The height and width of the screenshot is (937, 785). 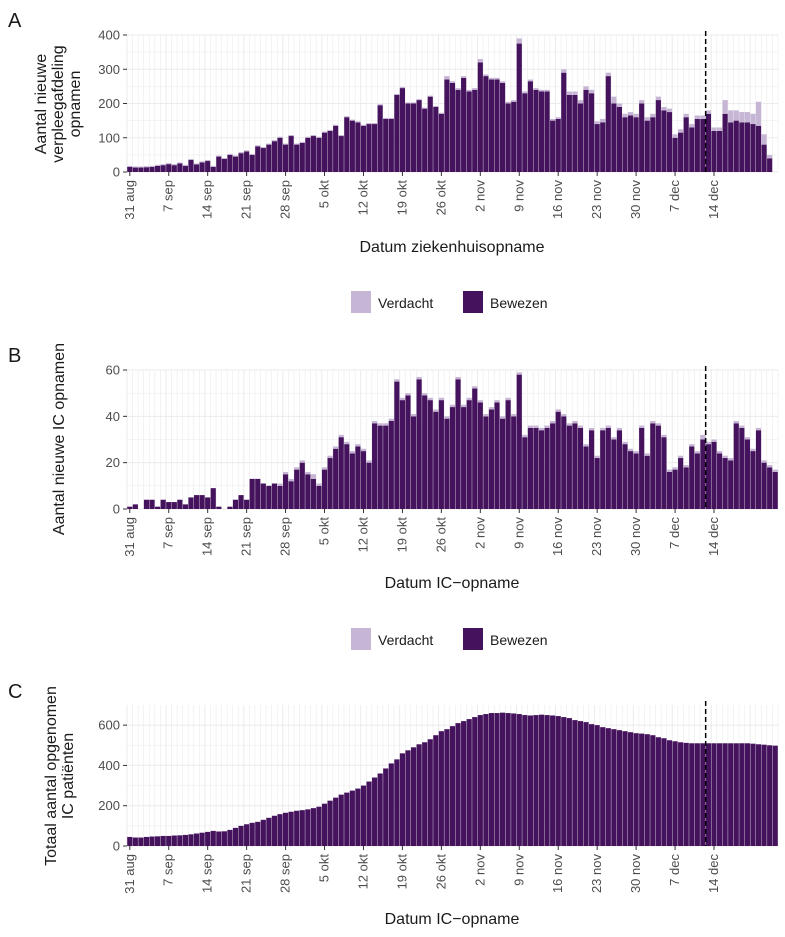 I want to click on y-tick-label: 0, so click(x=116, y=846).